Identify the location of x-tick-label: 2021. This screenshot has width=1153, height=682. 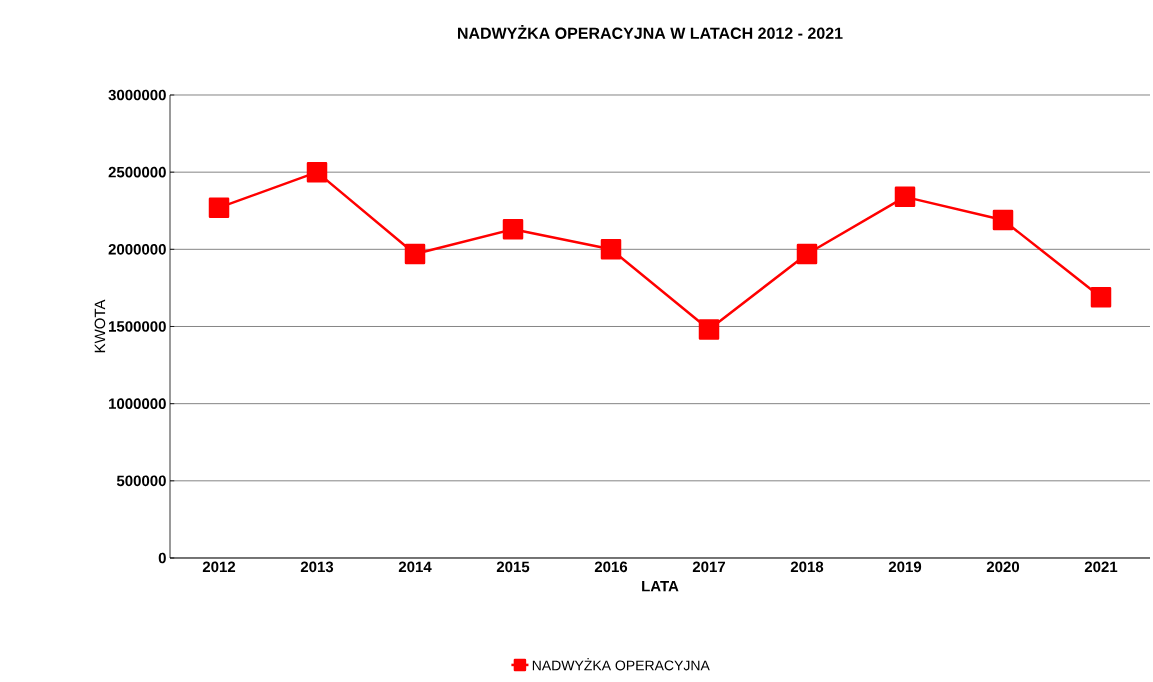
(1101, 567).